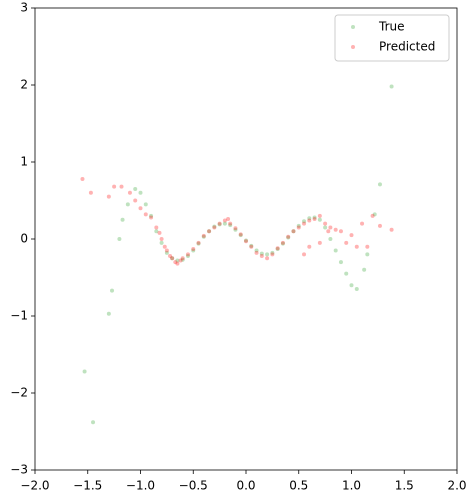 Image resolution: width=475 pixels, height=500 pixels. Describe the element at coordinates (456, 486) in the screenshot. I see `x-tick-label: 2.0` at that location.